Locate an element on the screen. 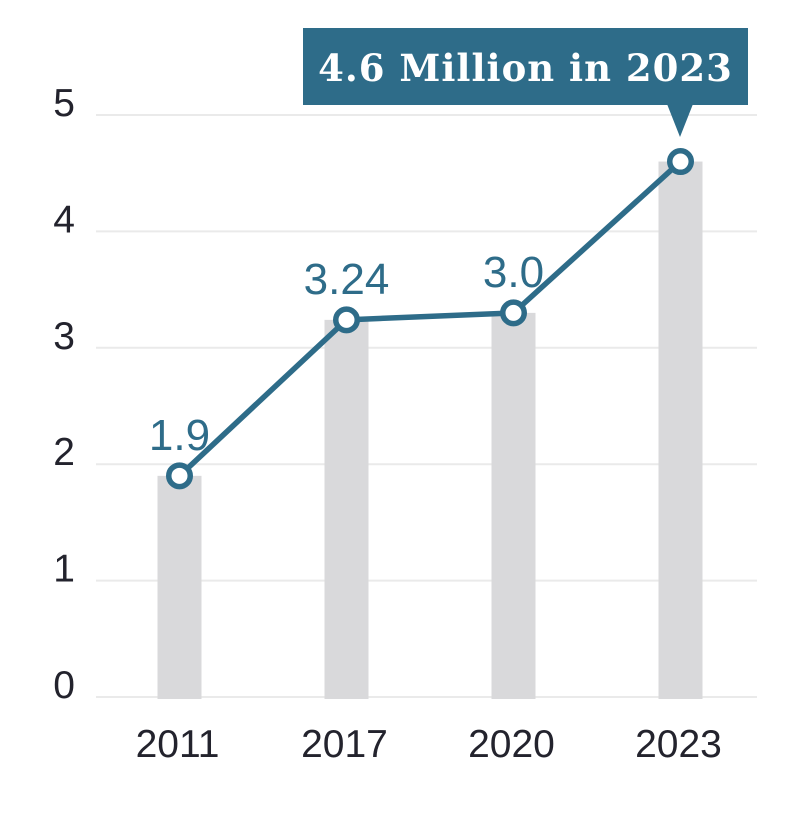 The image size is (792, 832). data-point-2023 is located at coordinates (680, 162).